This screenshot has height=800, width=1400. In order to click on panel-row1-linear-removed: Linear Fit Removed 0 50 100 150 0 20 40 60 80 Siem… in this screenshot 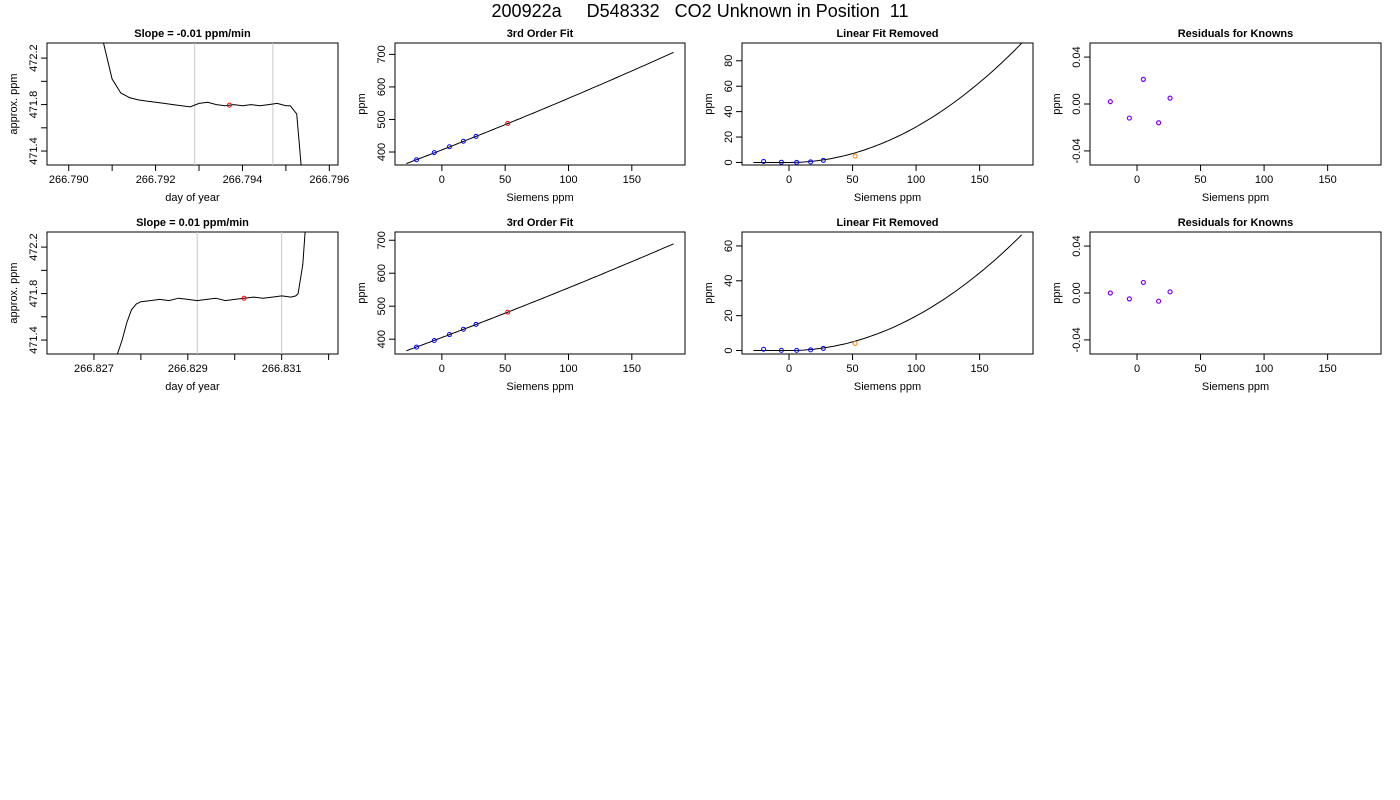, I will do `click(868, 116)`.